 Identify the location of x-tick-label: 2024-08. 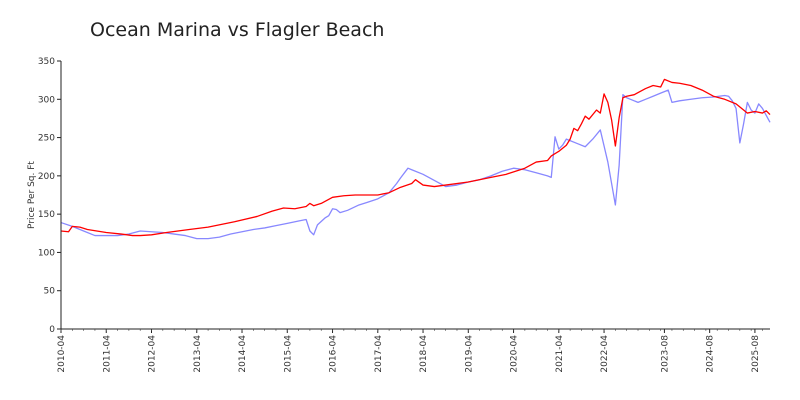
(711, 354).